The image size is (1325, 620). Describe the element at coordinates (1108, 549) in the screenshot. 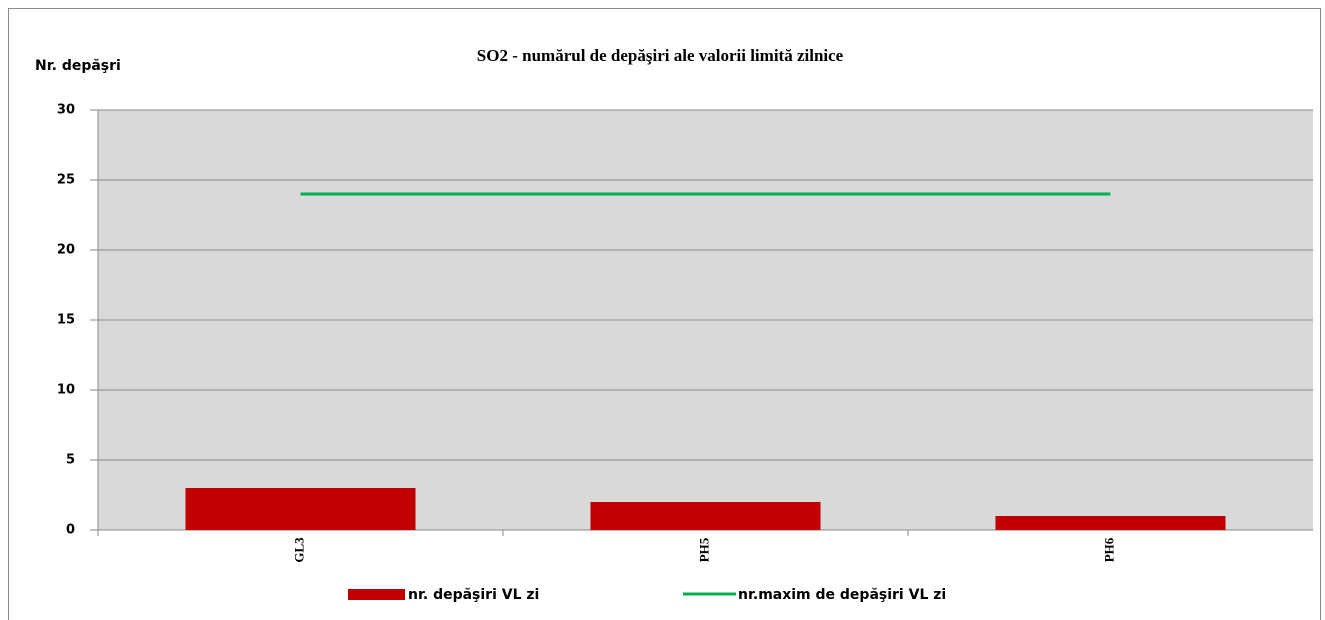

I see `x-tick-label: PH6` at that location.